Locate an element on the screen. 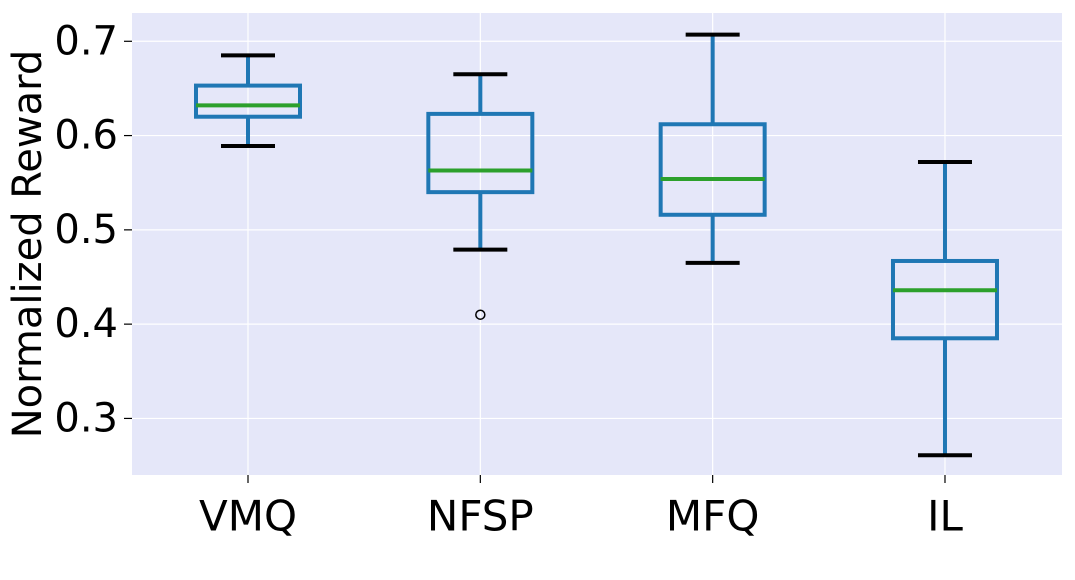 This screenshot has width=1075, height=580. box-il is located at coordinates (944, 308).